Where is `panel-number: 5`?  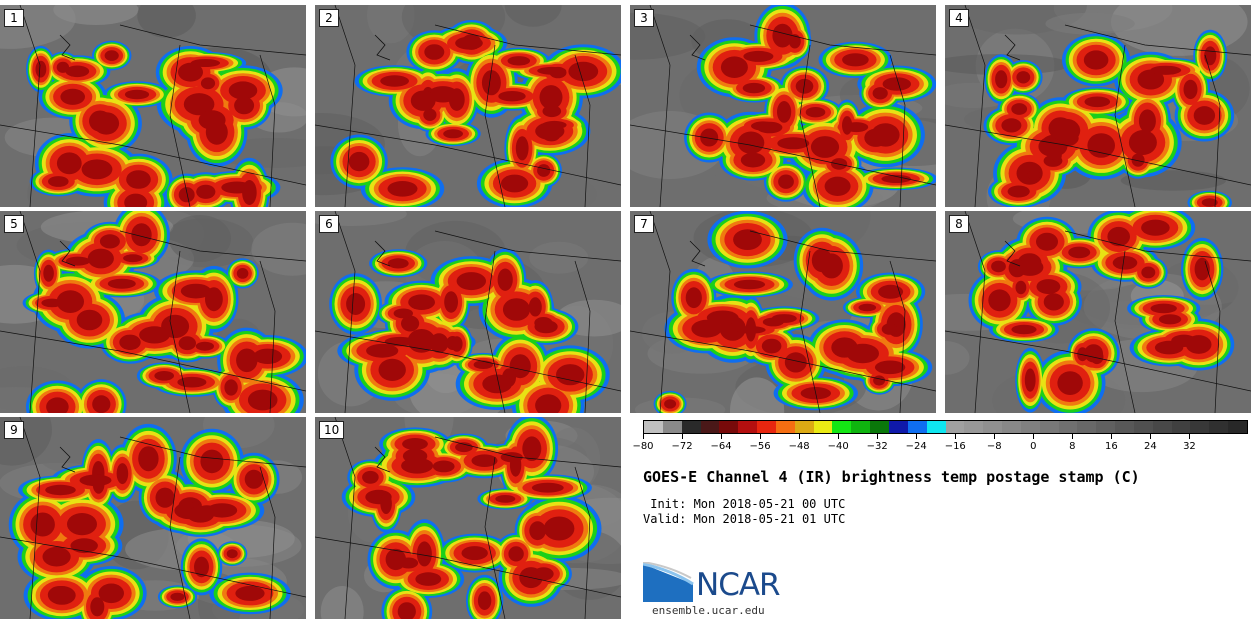
panel-number: 5 is located at coordinates (14, 224).